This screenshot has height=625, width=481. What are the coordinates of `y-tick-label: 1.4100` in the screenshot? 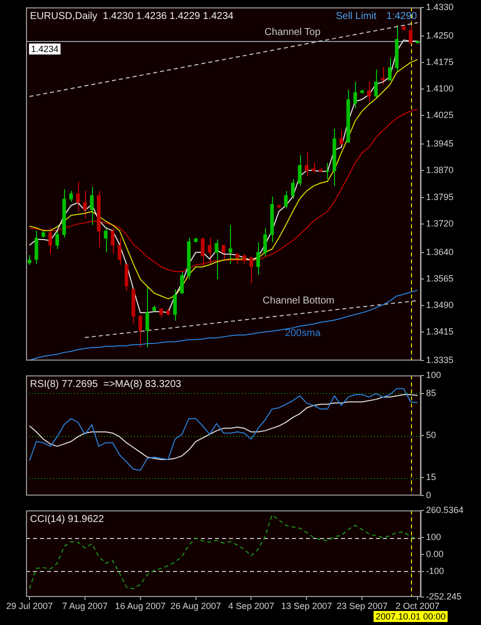 It's located at (440, 89).